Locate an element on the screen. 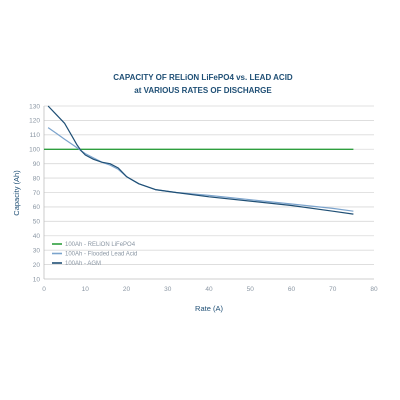 This screenshot has height=400, width=400. x-tick-label: 70 is located at coordinates (333, 289).